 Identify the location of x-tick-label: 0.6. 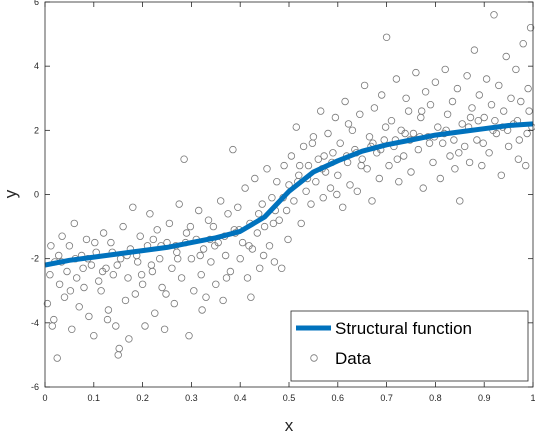
(338, 398).